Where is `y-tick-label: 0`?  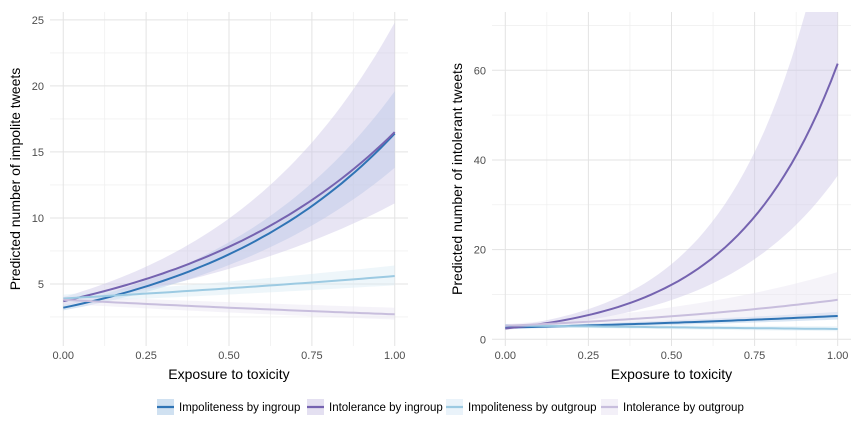 y-tick-label: 0 is located at coordinates (483, 340).